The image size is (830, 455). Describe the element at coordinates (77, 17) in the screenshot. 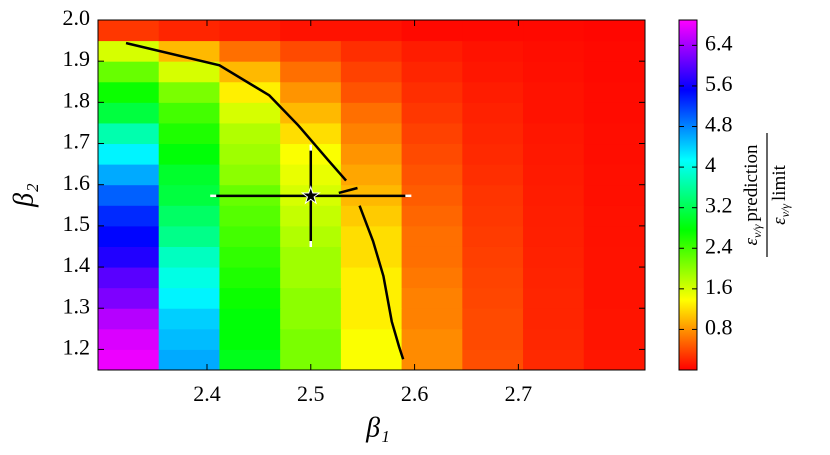

I see `y-tick-label: 2.0` at that location.